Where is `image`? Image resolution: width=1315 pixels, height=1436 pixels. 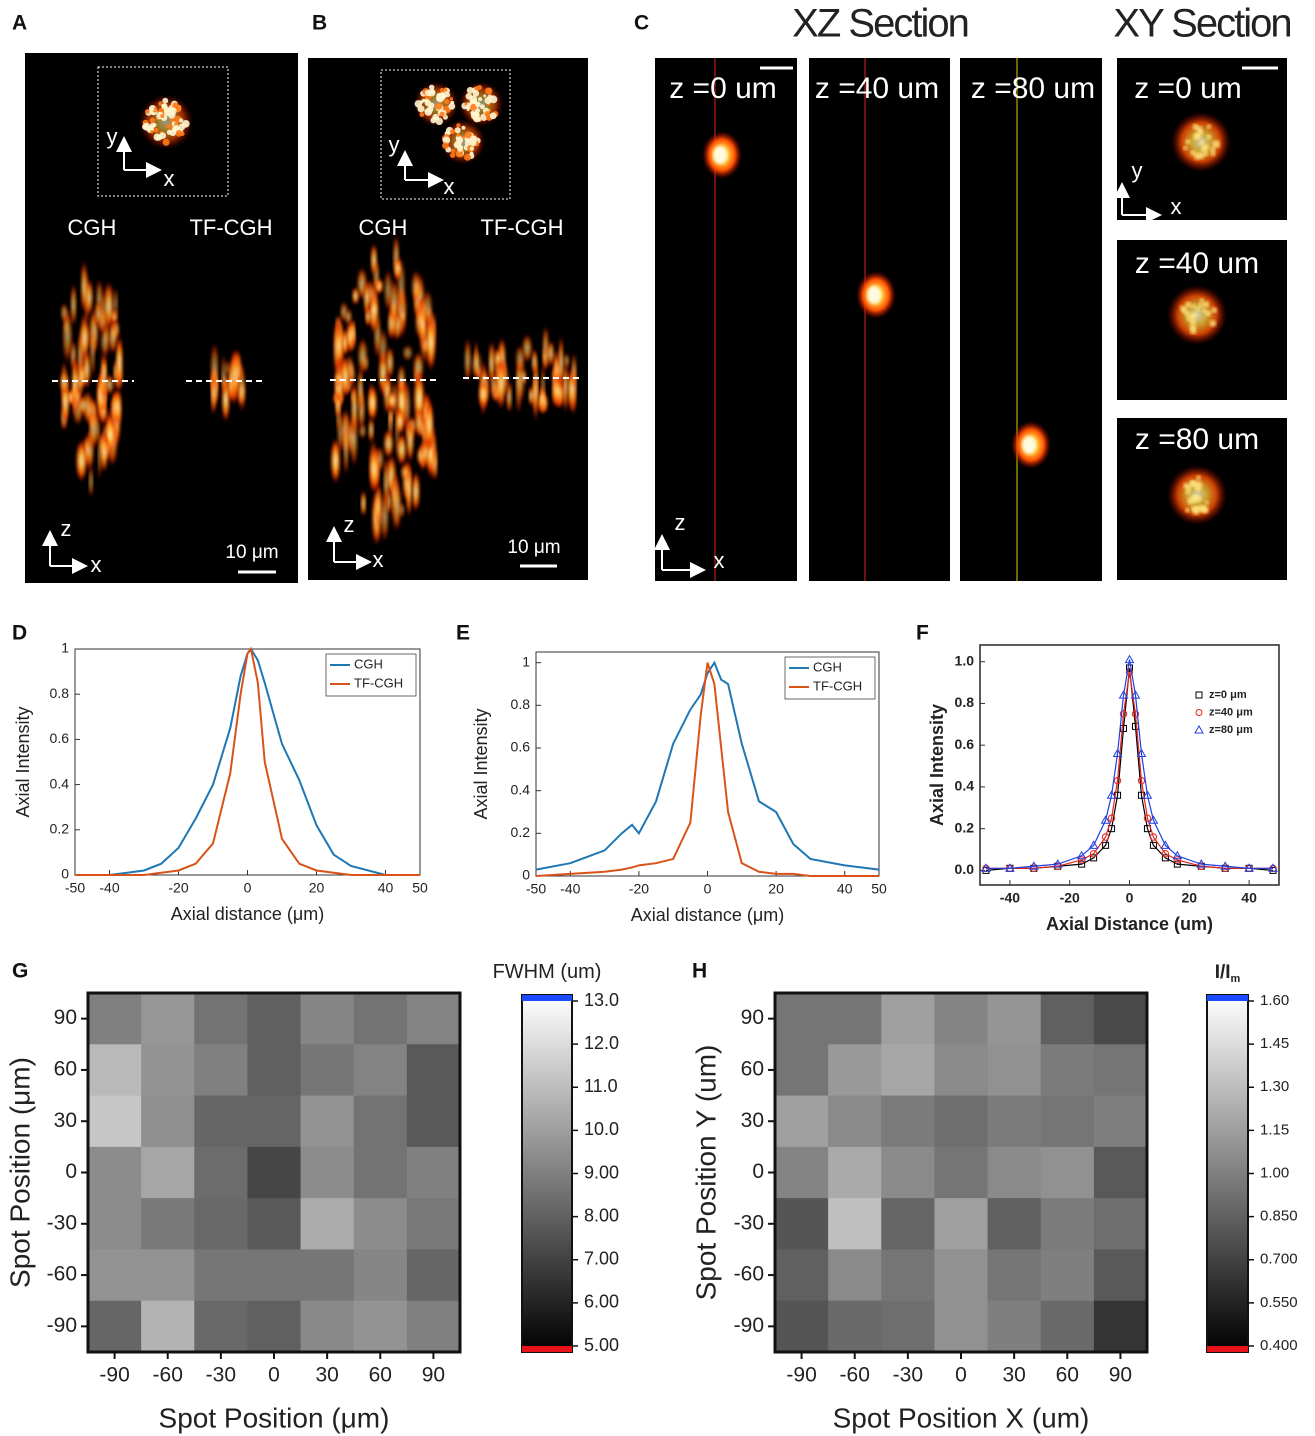 image is located at coordinates (879, 319).